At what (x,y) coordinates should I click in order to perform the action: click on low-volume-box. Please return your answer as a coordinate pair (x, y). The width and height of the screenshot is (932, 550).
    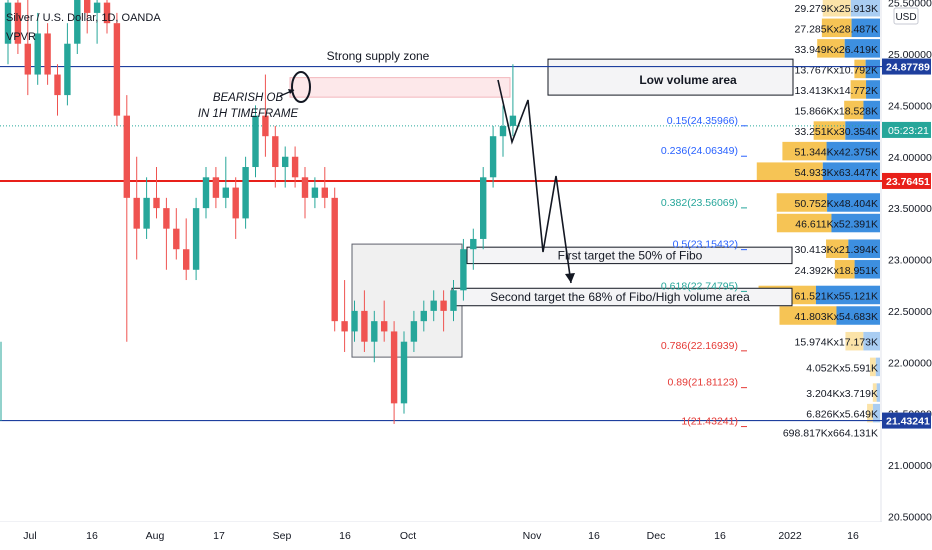
    Looking at the image, I should click on (670, 77).